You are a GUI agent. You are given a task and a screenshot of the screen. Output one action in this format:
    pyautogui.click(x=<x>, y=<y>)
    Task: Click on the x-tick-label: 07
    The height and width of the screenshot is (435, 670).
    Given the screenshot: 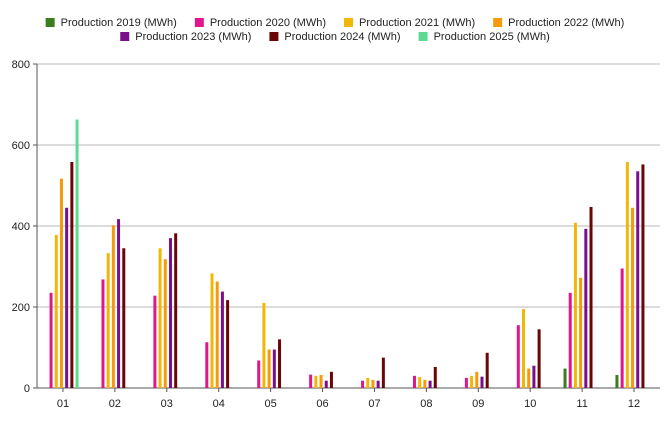 What is the action you would take?
    pyautogui.click(x=374, y=404)
    